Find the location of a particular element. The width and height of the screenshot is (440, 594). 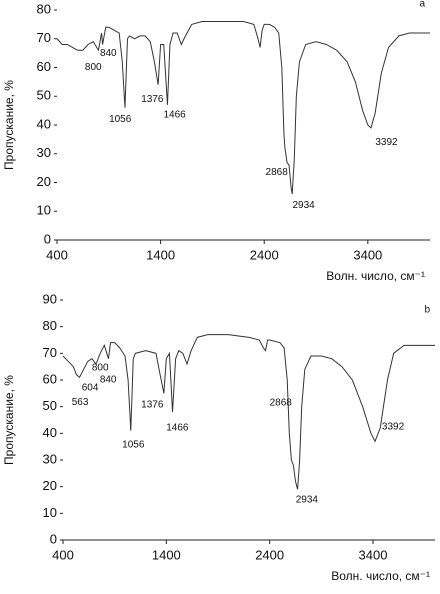

peak-label: 563 is located at coordinates (80, 402).